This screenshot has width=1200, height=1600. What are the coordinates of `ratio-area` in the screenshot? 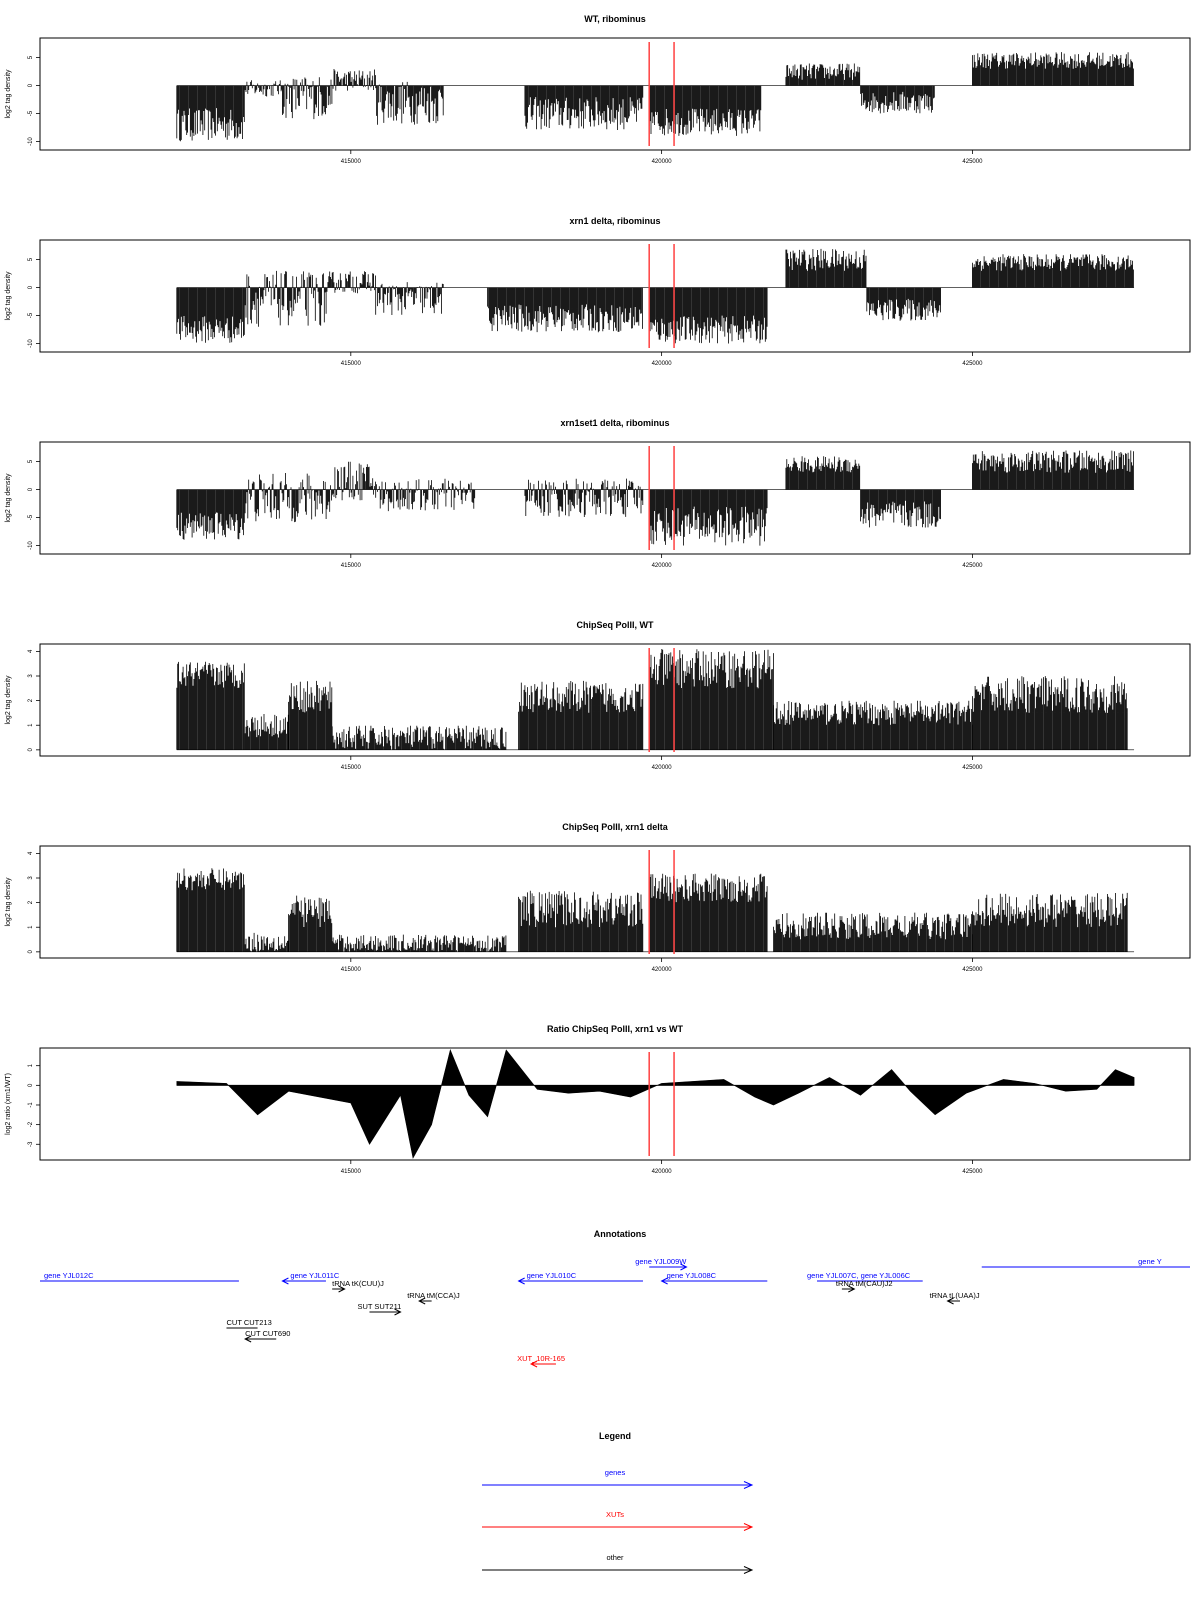 It's located at (655, 1104).